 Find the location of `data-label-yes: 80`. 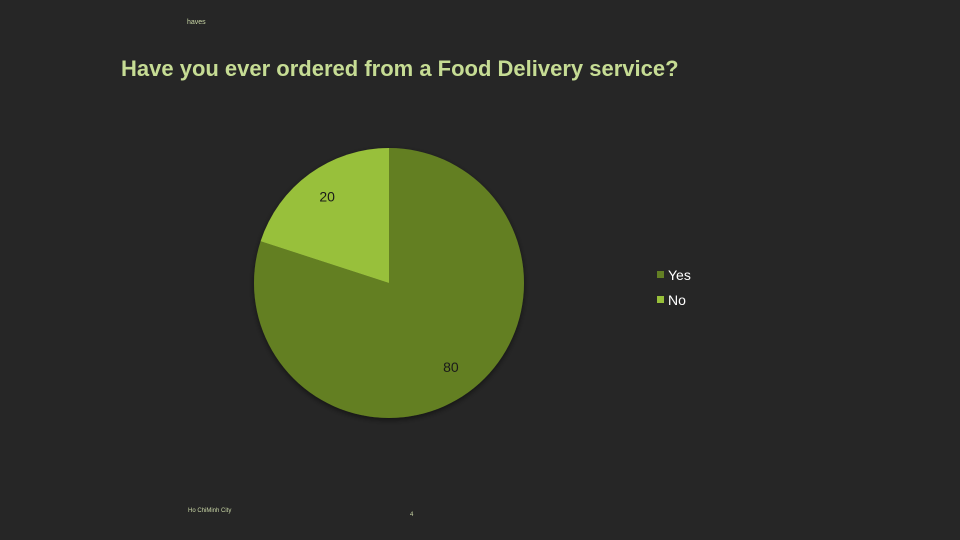

data-label-yes: 80 is located at coordinates (451, 367).